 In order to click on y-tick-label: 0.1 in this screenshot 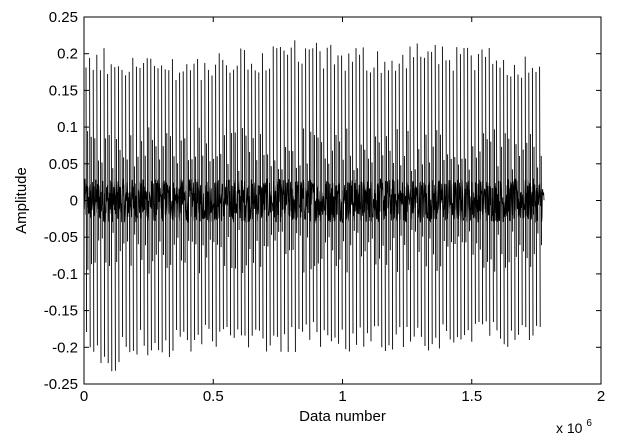, I will do `click(67, 127)`.